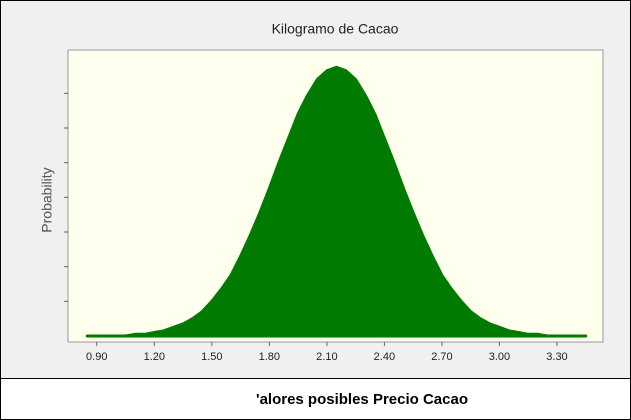  What do you see at coordinates (154, 357) in the screenshot?
I see `x-tick-label: 1.20` at bounding box center [154, 357].